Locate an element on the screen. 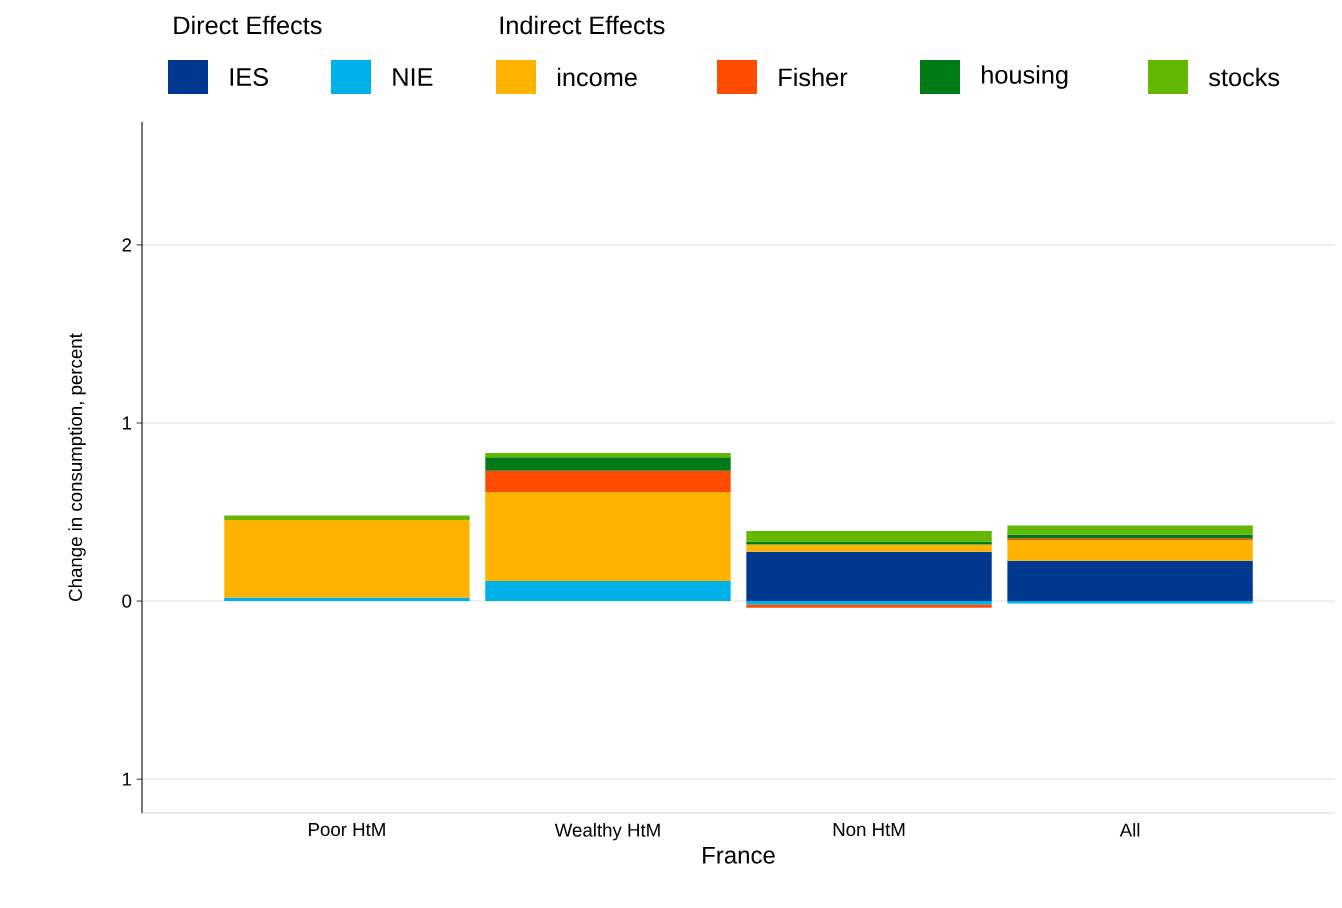 The width and height of the screenshot is (1342, 908). legend-label: stocks is located at coordinates (1244, 77).